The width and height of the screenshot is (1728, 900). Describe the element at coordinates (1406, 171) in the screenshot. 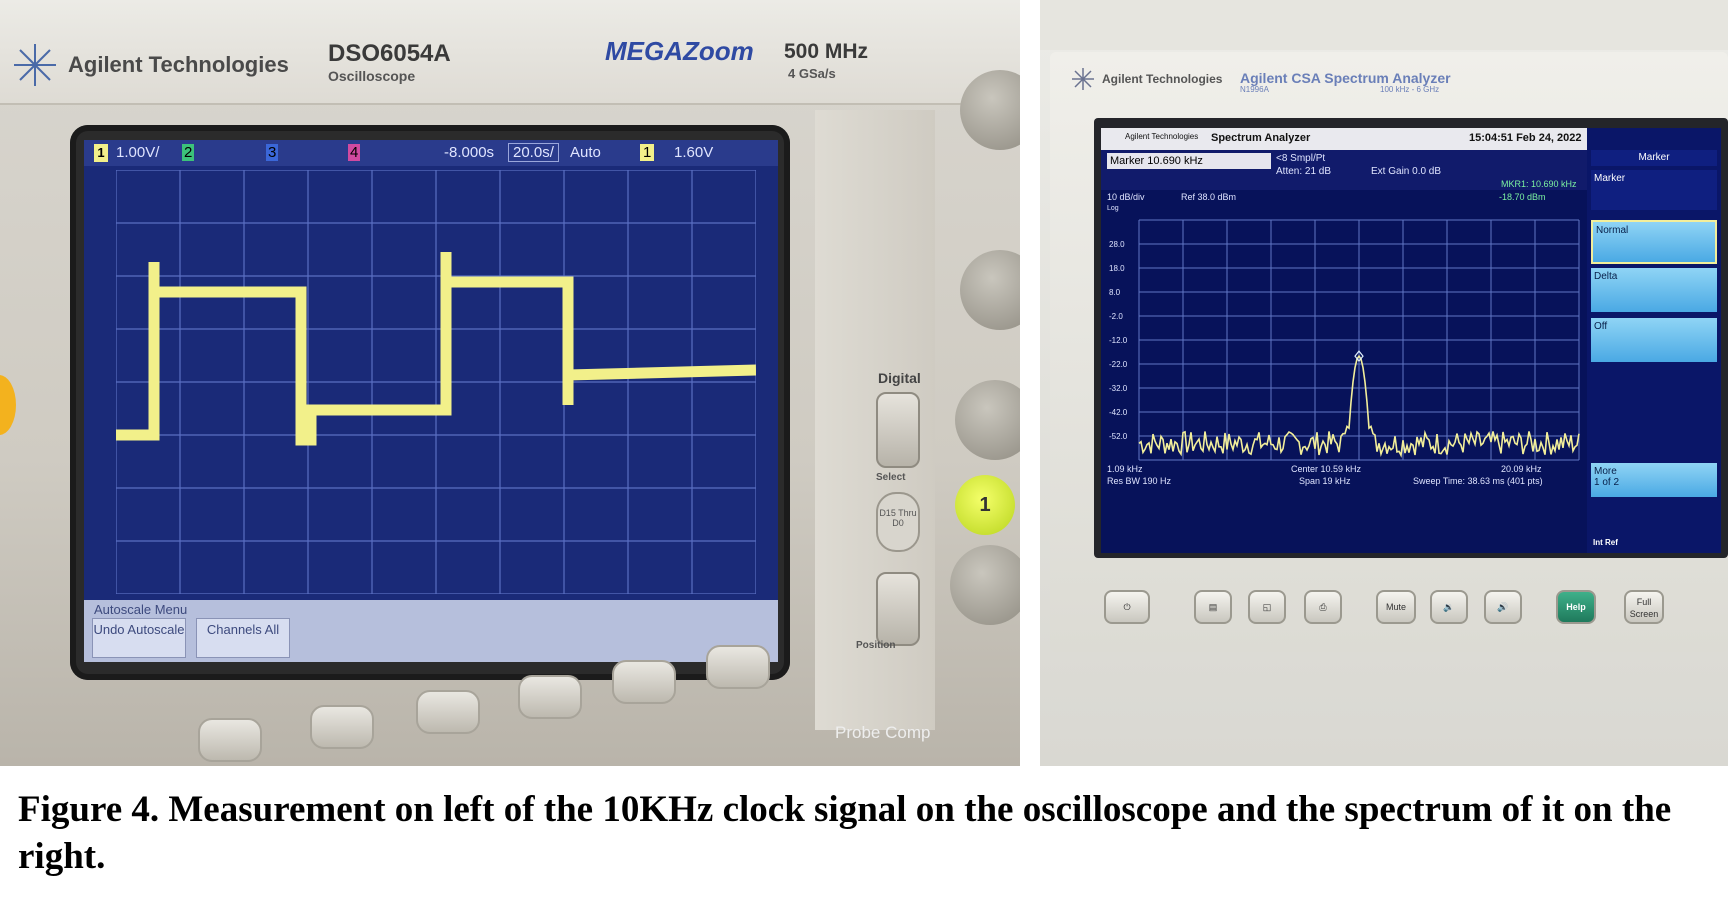

I see `external-gain: Ext Gain 0.0 dB` at that location.